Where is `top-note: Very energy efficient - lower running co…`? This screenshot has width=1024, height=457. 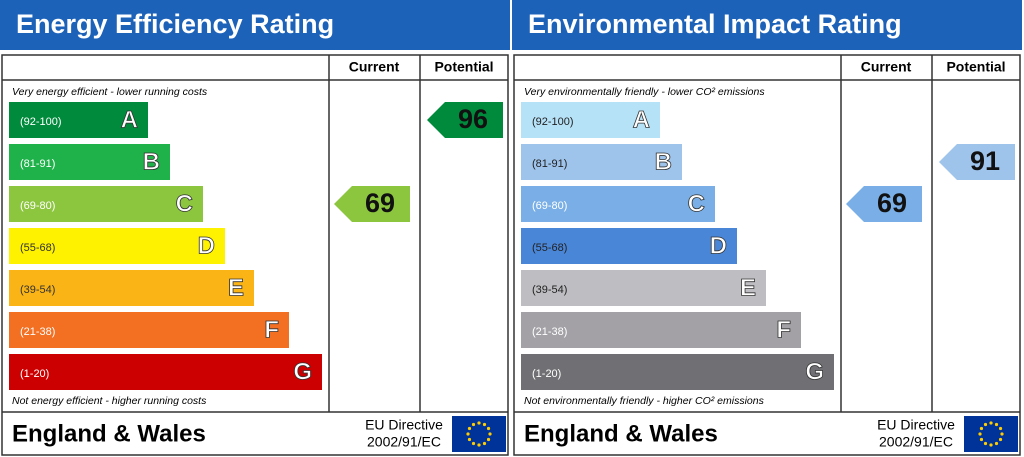
top-note: Very energy efficient - lower running co… is located at coordinates (110, 92).